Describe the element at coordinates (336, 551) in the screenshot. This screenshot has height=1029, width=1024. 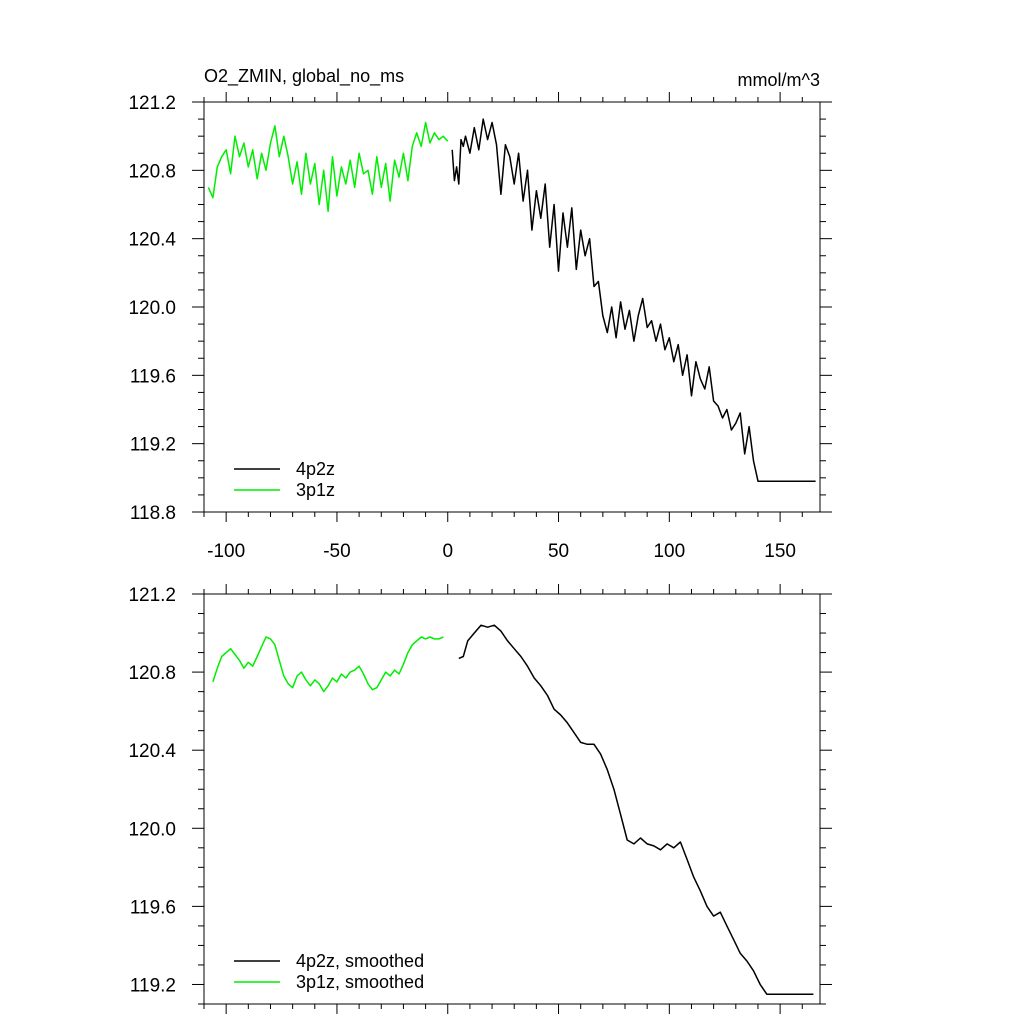
I see `x-tick-label: -50` at that location.